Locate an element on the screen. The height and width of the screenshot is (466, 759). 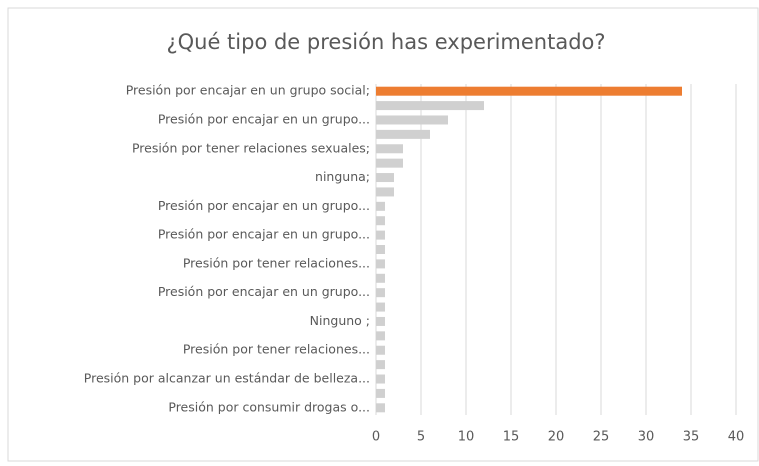
y-tick-label: ninguna; is located at coordinates (342, 176).